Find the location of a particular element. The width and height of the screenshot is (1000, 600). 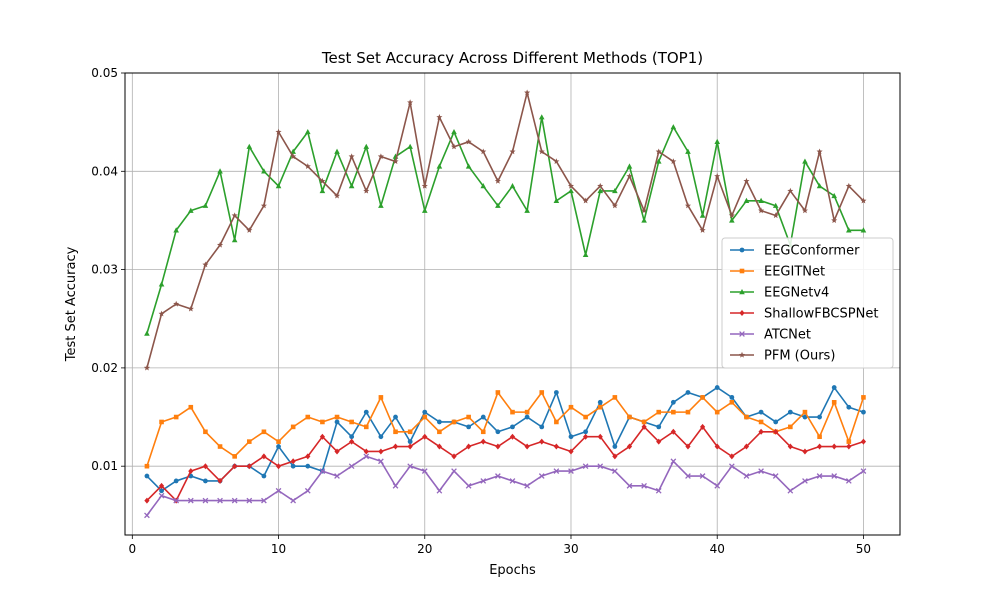

series-shallowfbcspnet is located at coordinates (505, 463).